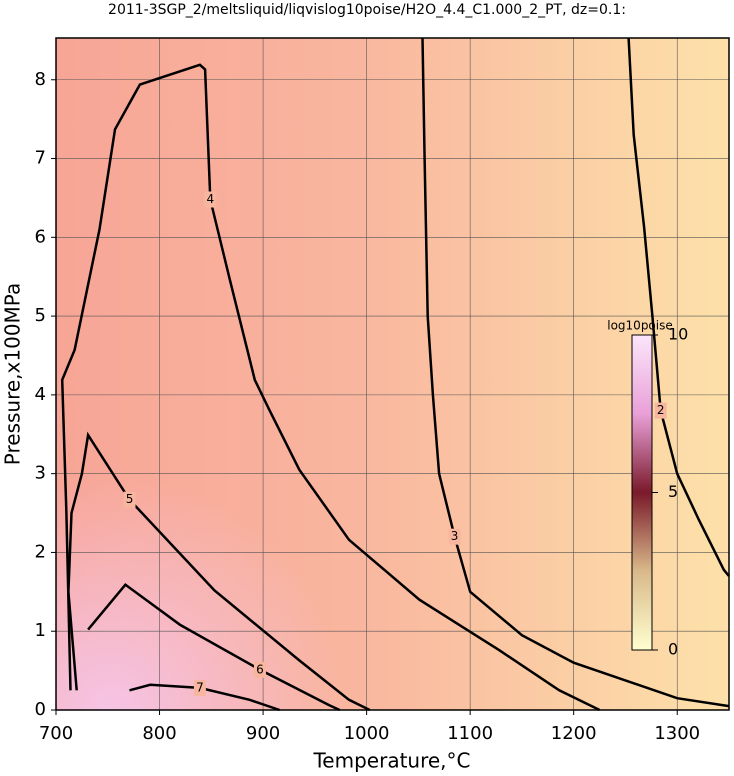 Image resolution: width=734 pixels, height=776 pixels. What do you see at coordinates (40, 394) in the screenshot?
I see `y-tick-label: 4` at bounding box center [40, 394].